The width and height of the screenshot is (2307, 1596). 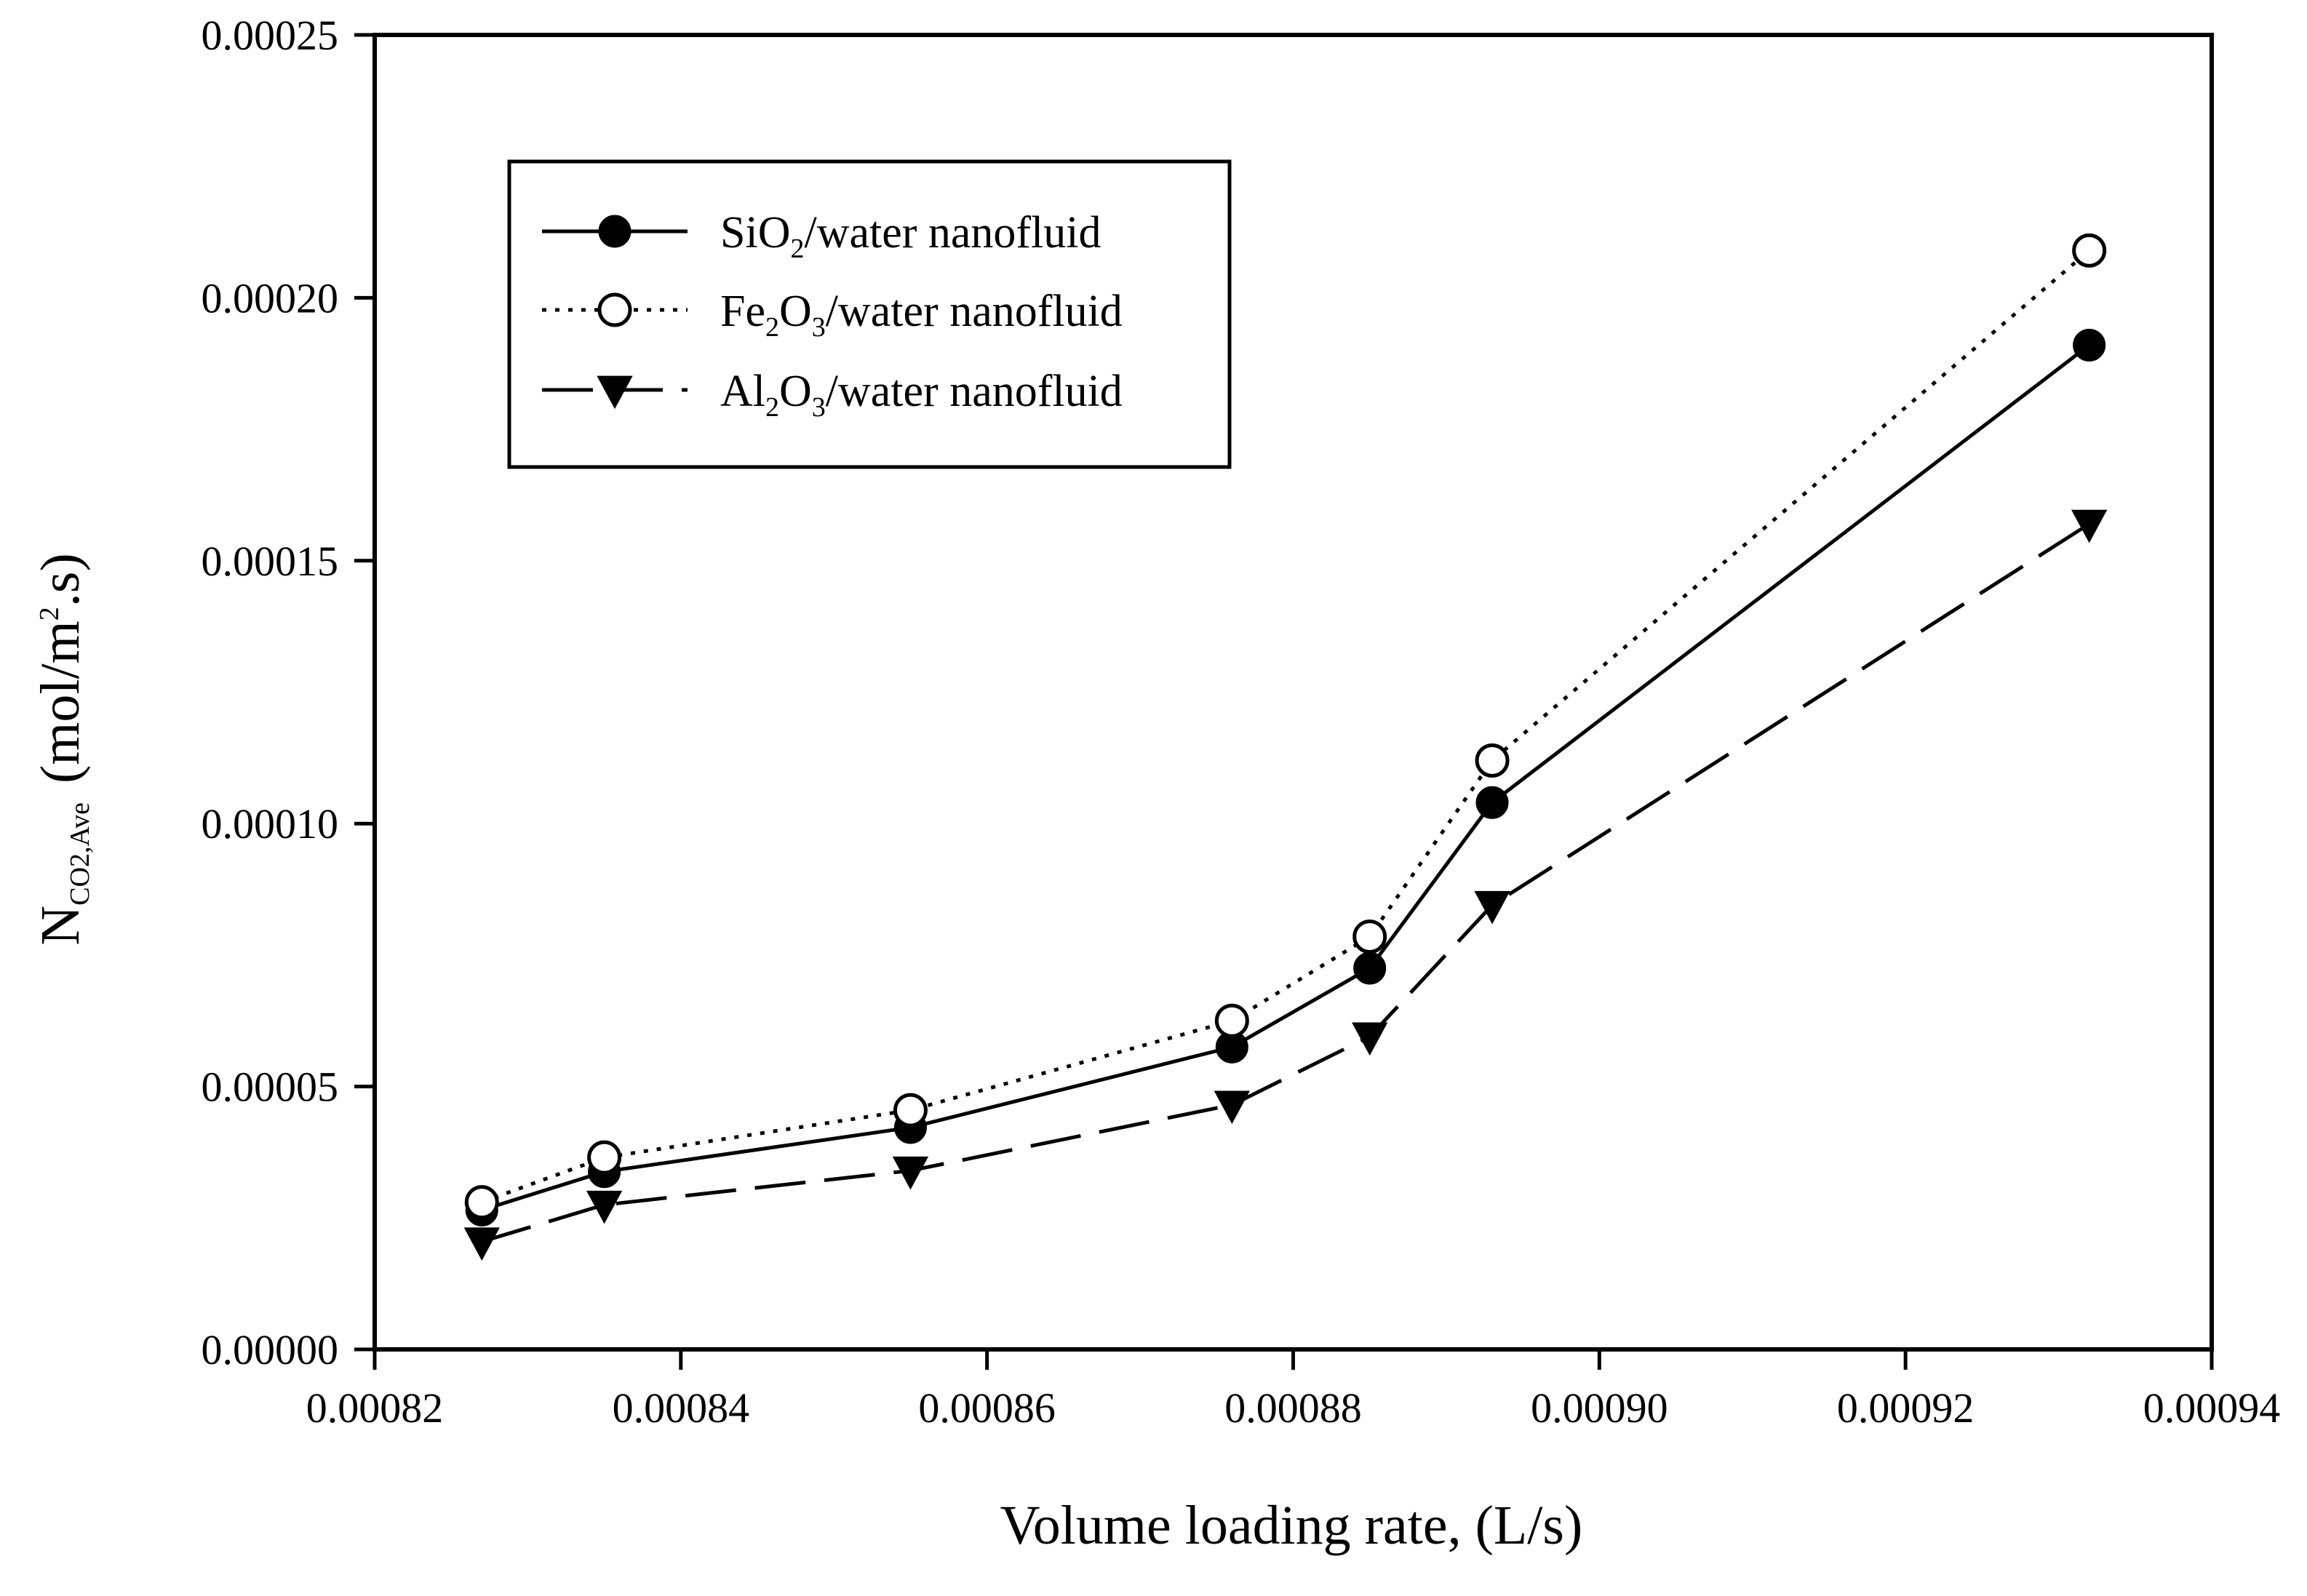 I want to click on x-tick-label: 0.00088, so click(x=1293, y=1408).